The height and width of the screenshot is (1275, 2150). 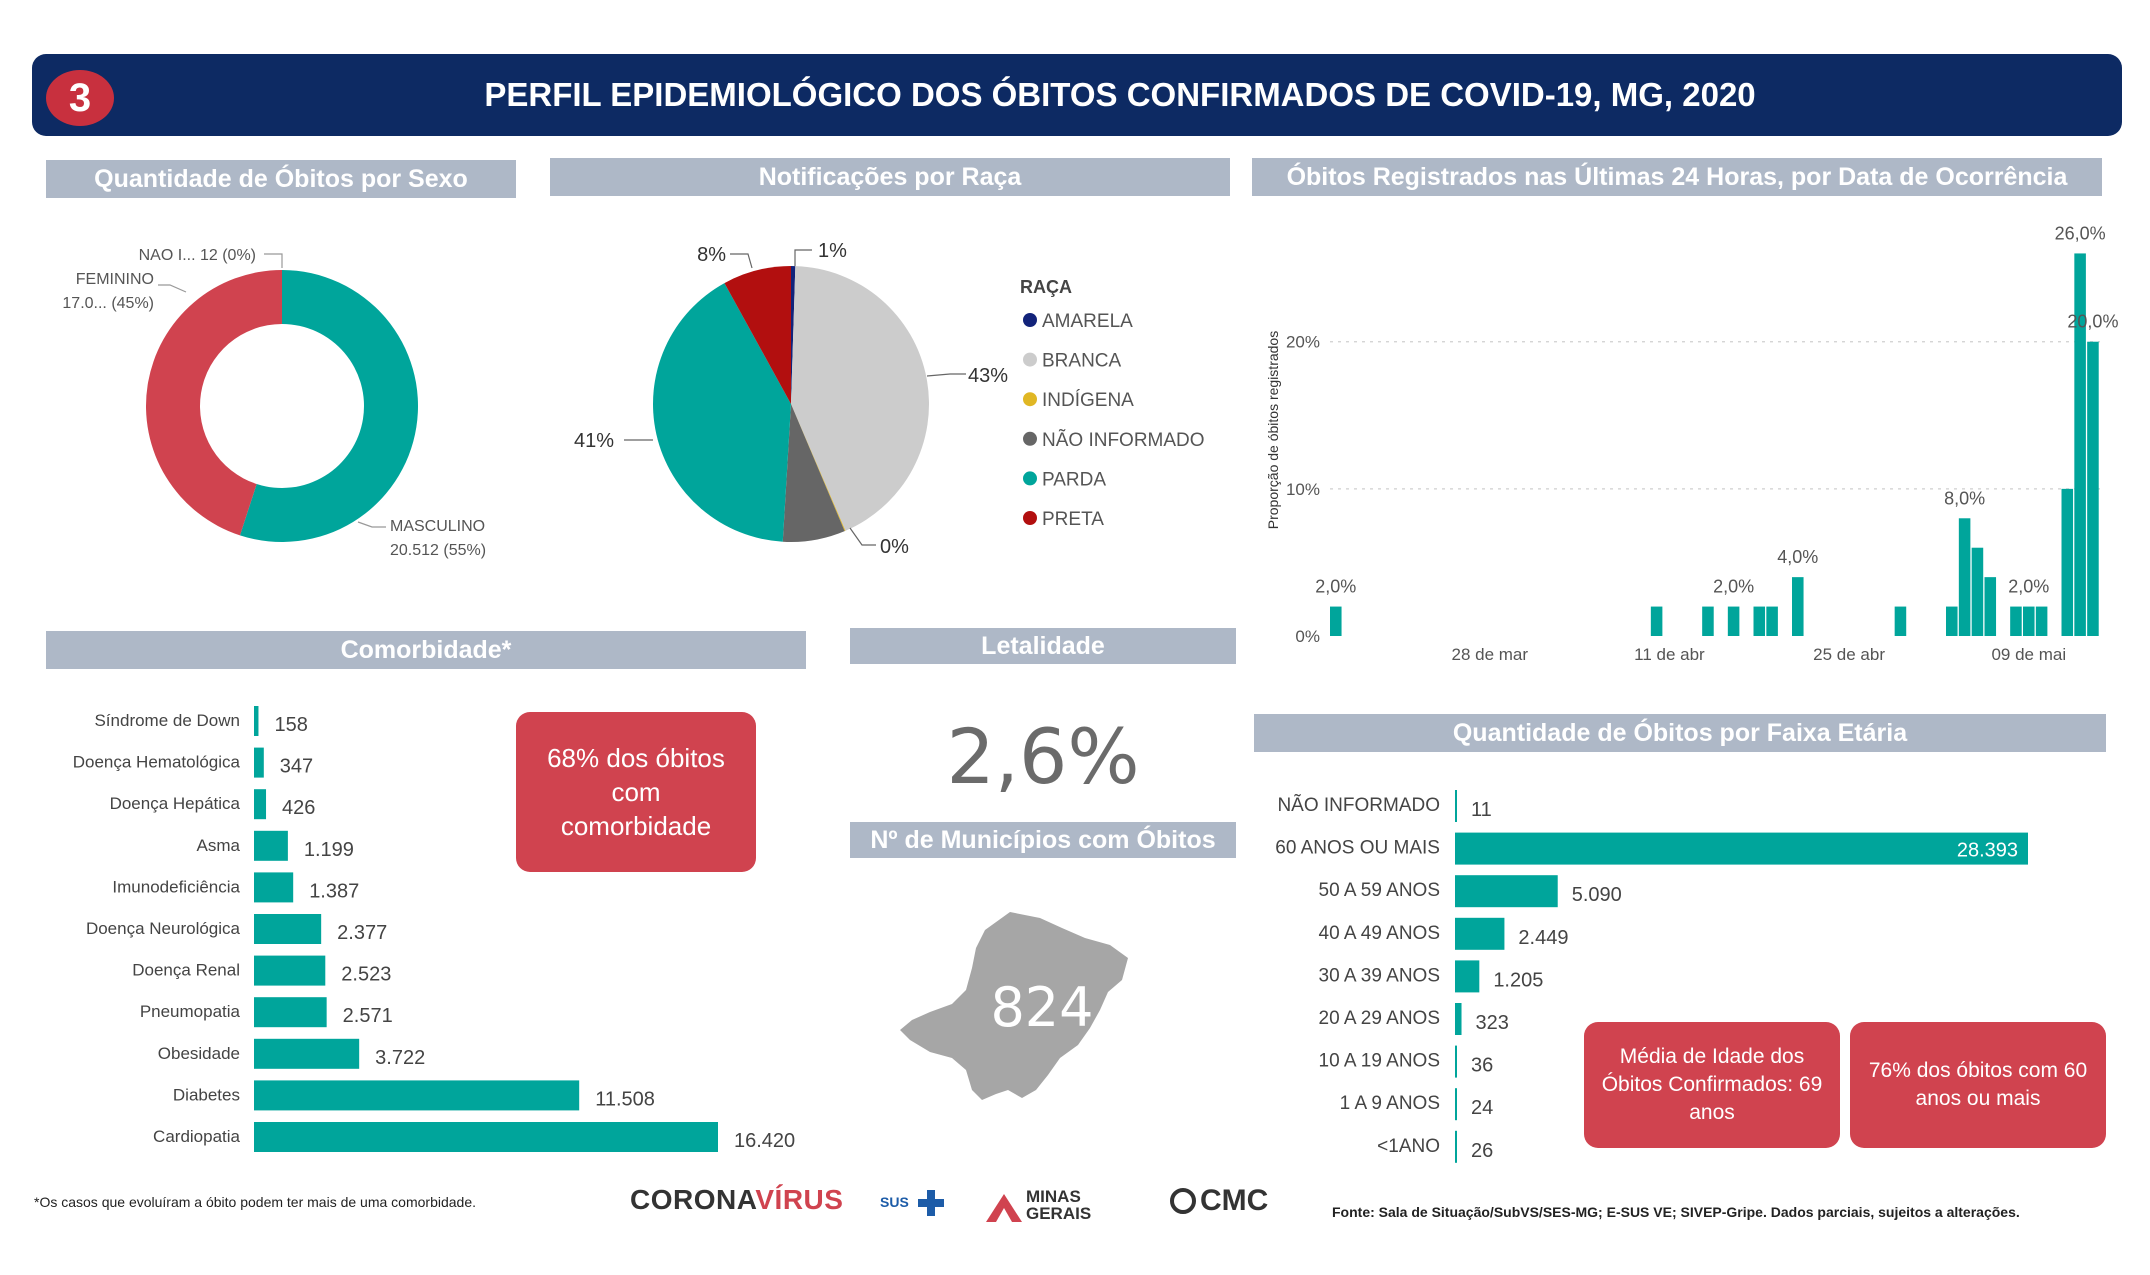 I want to click on sus-logo: SUS, so click(x=915, y=1205).